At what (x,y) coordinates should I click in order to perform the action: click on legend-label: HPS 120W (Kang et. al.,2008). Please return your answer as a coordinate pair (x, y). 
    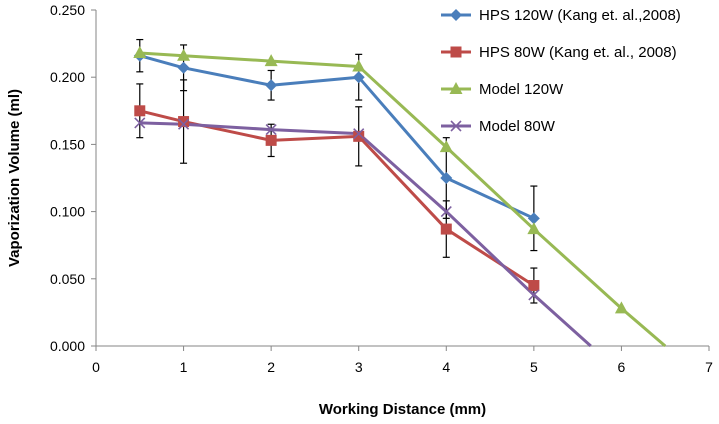
    Looking at the image, I should click on (580, 15).